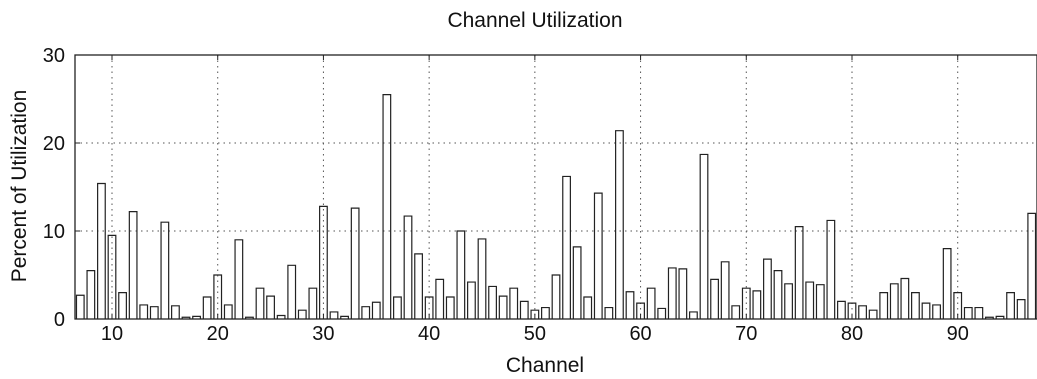 This screenshot has width=1037, height=379. Describe the element at coordinates (19, 186) in the screenshot. I see `y-axis-label: Percent of Utilization` at that location.